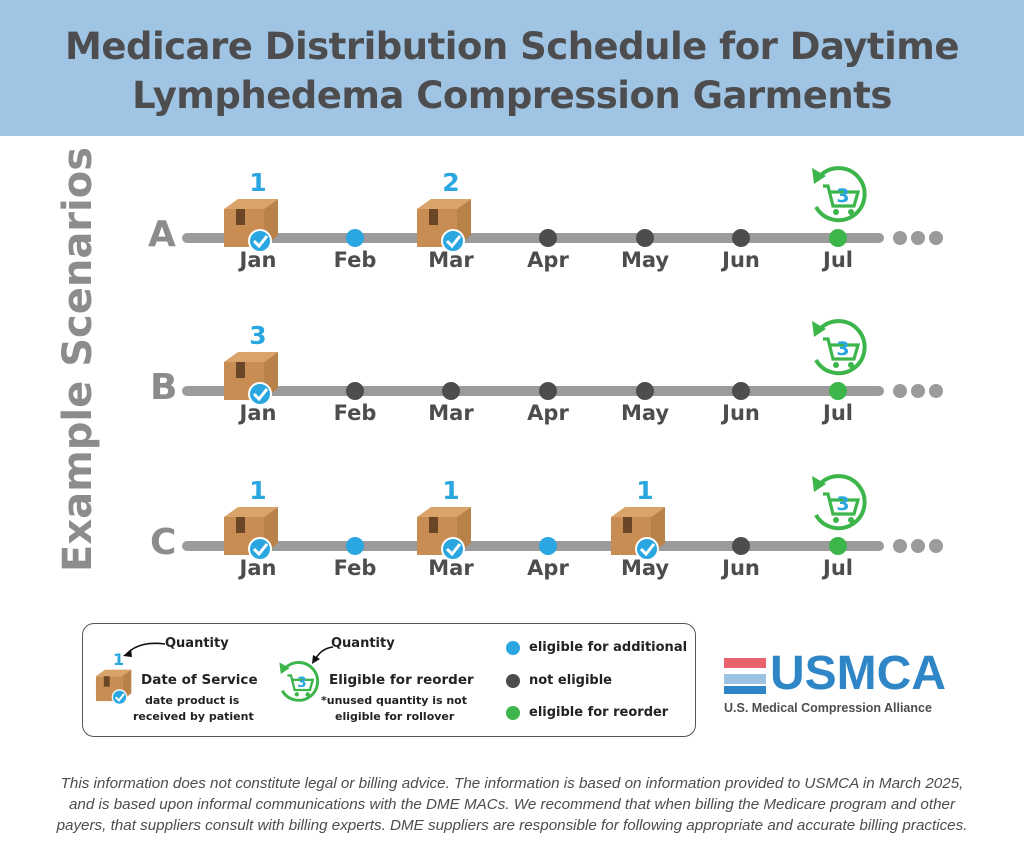 The height and width of the screenshot is (856, 1024). Describe the element at coordinates (570, 680) in the screenshot. I see `legend-not-eligible-label: not eligible` at that location.